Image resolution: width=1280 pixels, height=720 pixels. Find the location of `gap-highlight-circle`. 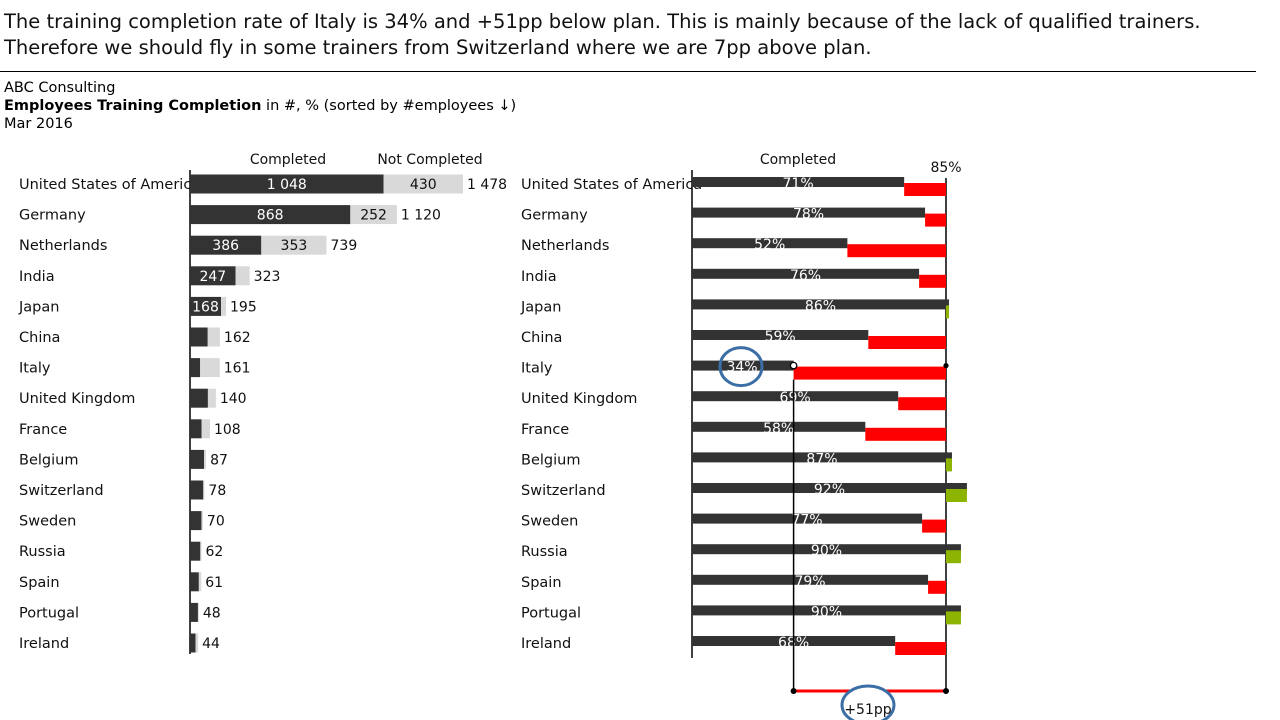

gap-highlight-circle is located at coordinates (868, 702).